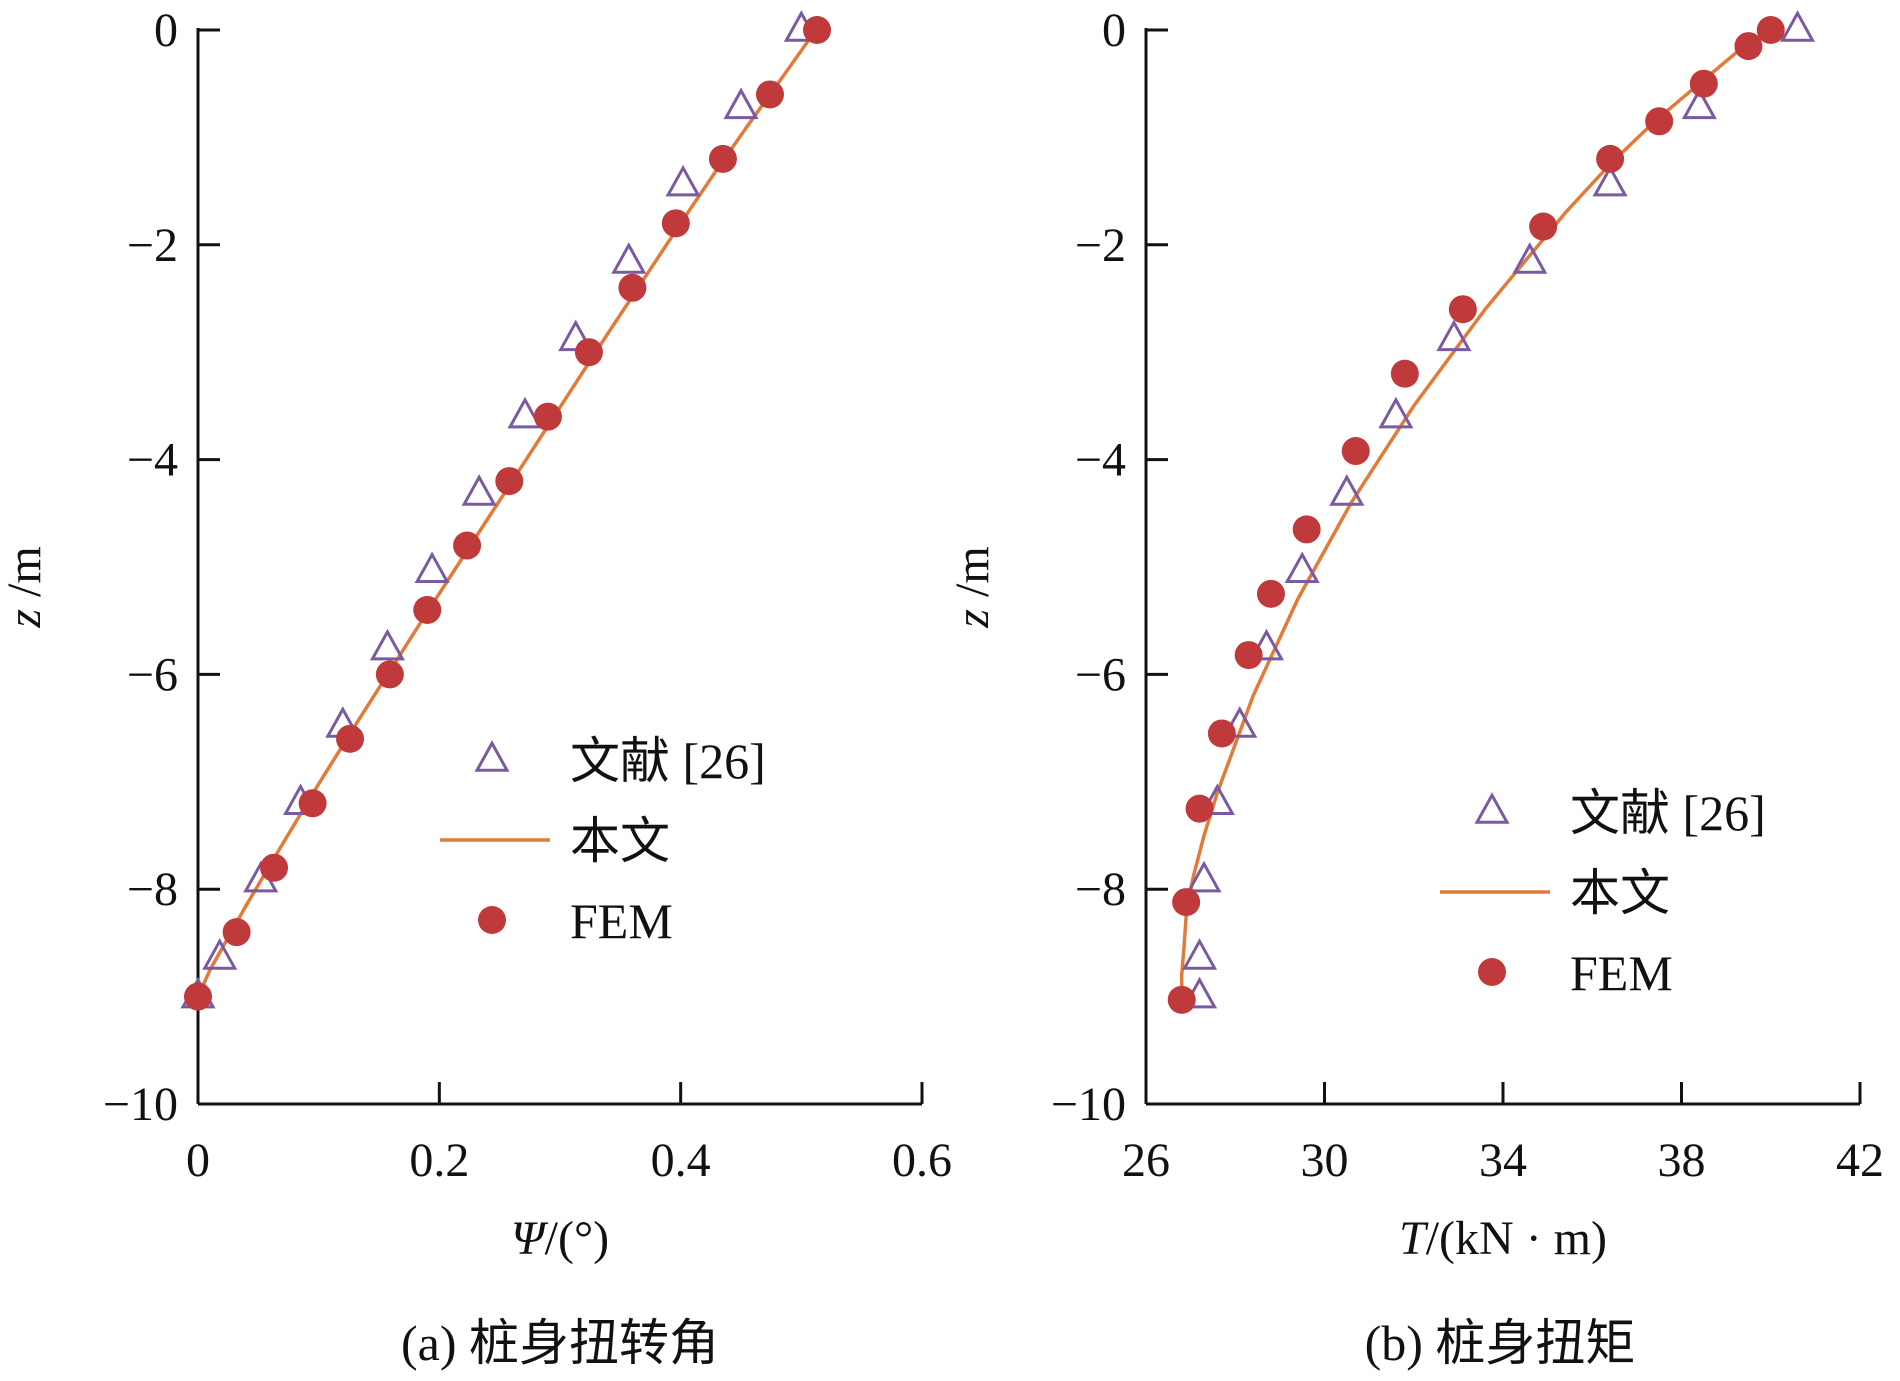 The image size is (1900, 1381). What do you see at coordinates (530, 1238) in the screenshot?
I see `x-axis-symbol: Ψ` at bounding box center [530, 1238].